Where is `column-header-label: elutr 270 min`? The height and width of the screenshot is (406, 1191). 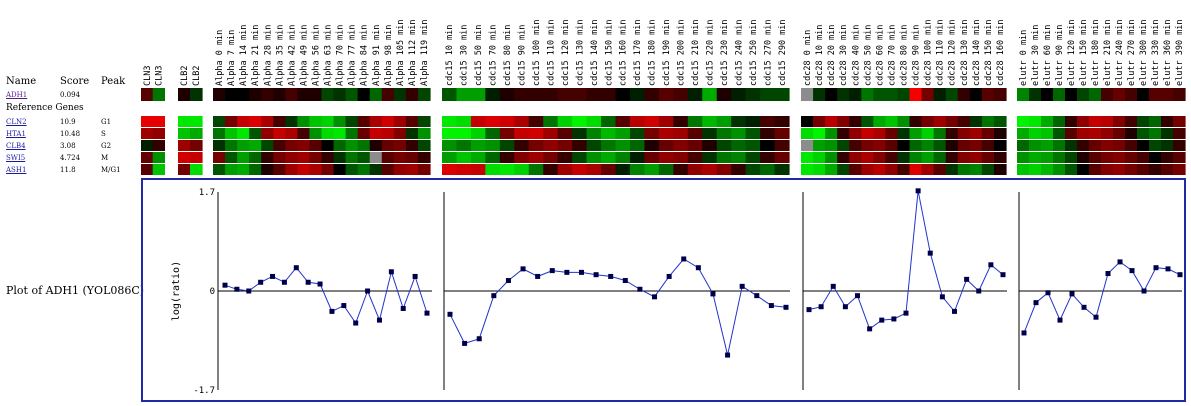 column-header-label: elutr 270 min is located at coordinates (1132, 52).